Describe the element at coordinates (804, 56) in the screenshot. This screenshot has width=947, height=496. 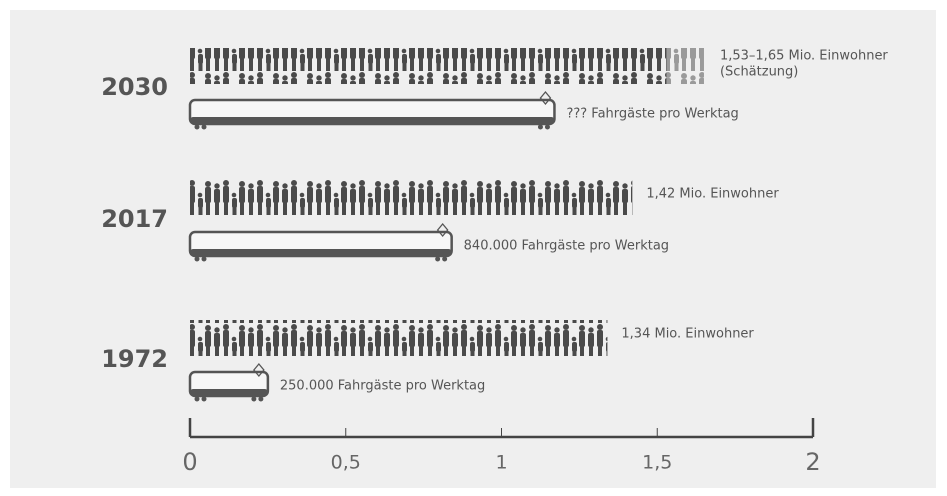
I see `population-label: 1,53–1,65 Mio. Einwohner` at that location.